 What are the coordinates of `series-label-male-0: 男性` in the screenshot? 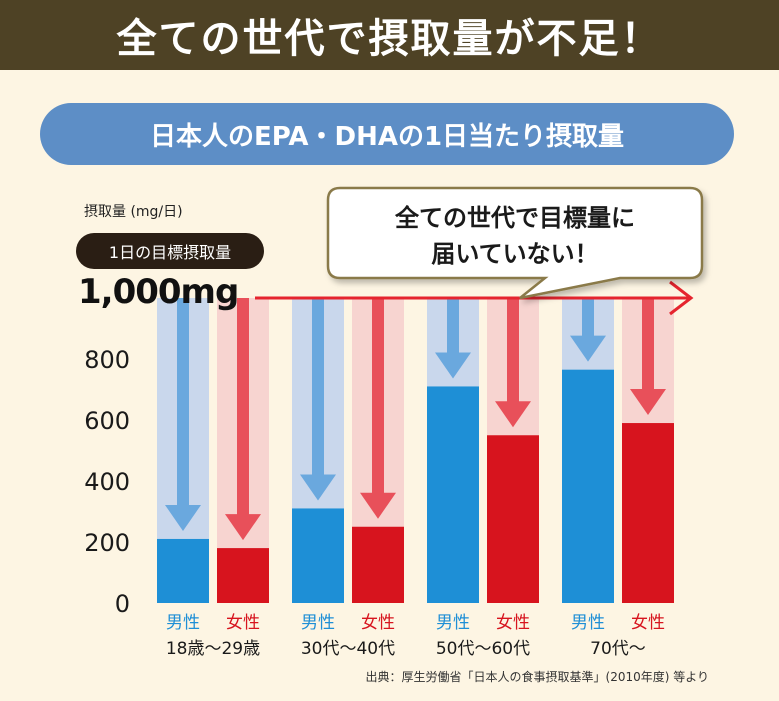 It's located at (183, 623).